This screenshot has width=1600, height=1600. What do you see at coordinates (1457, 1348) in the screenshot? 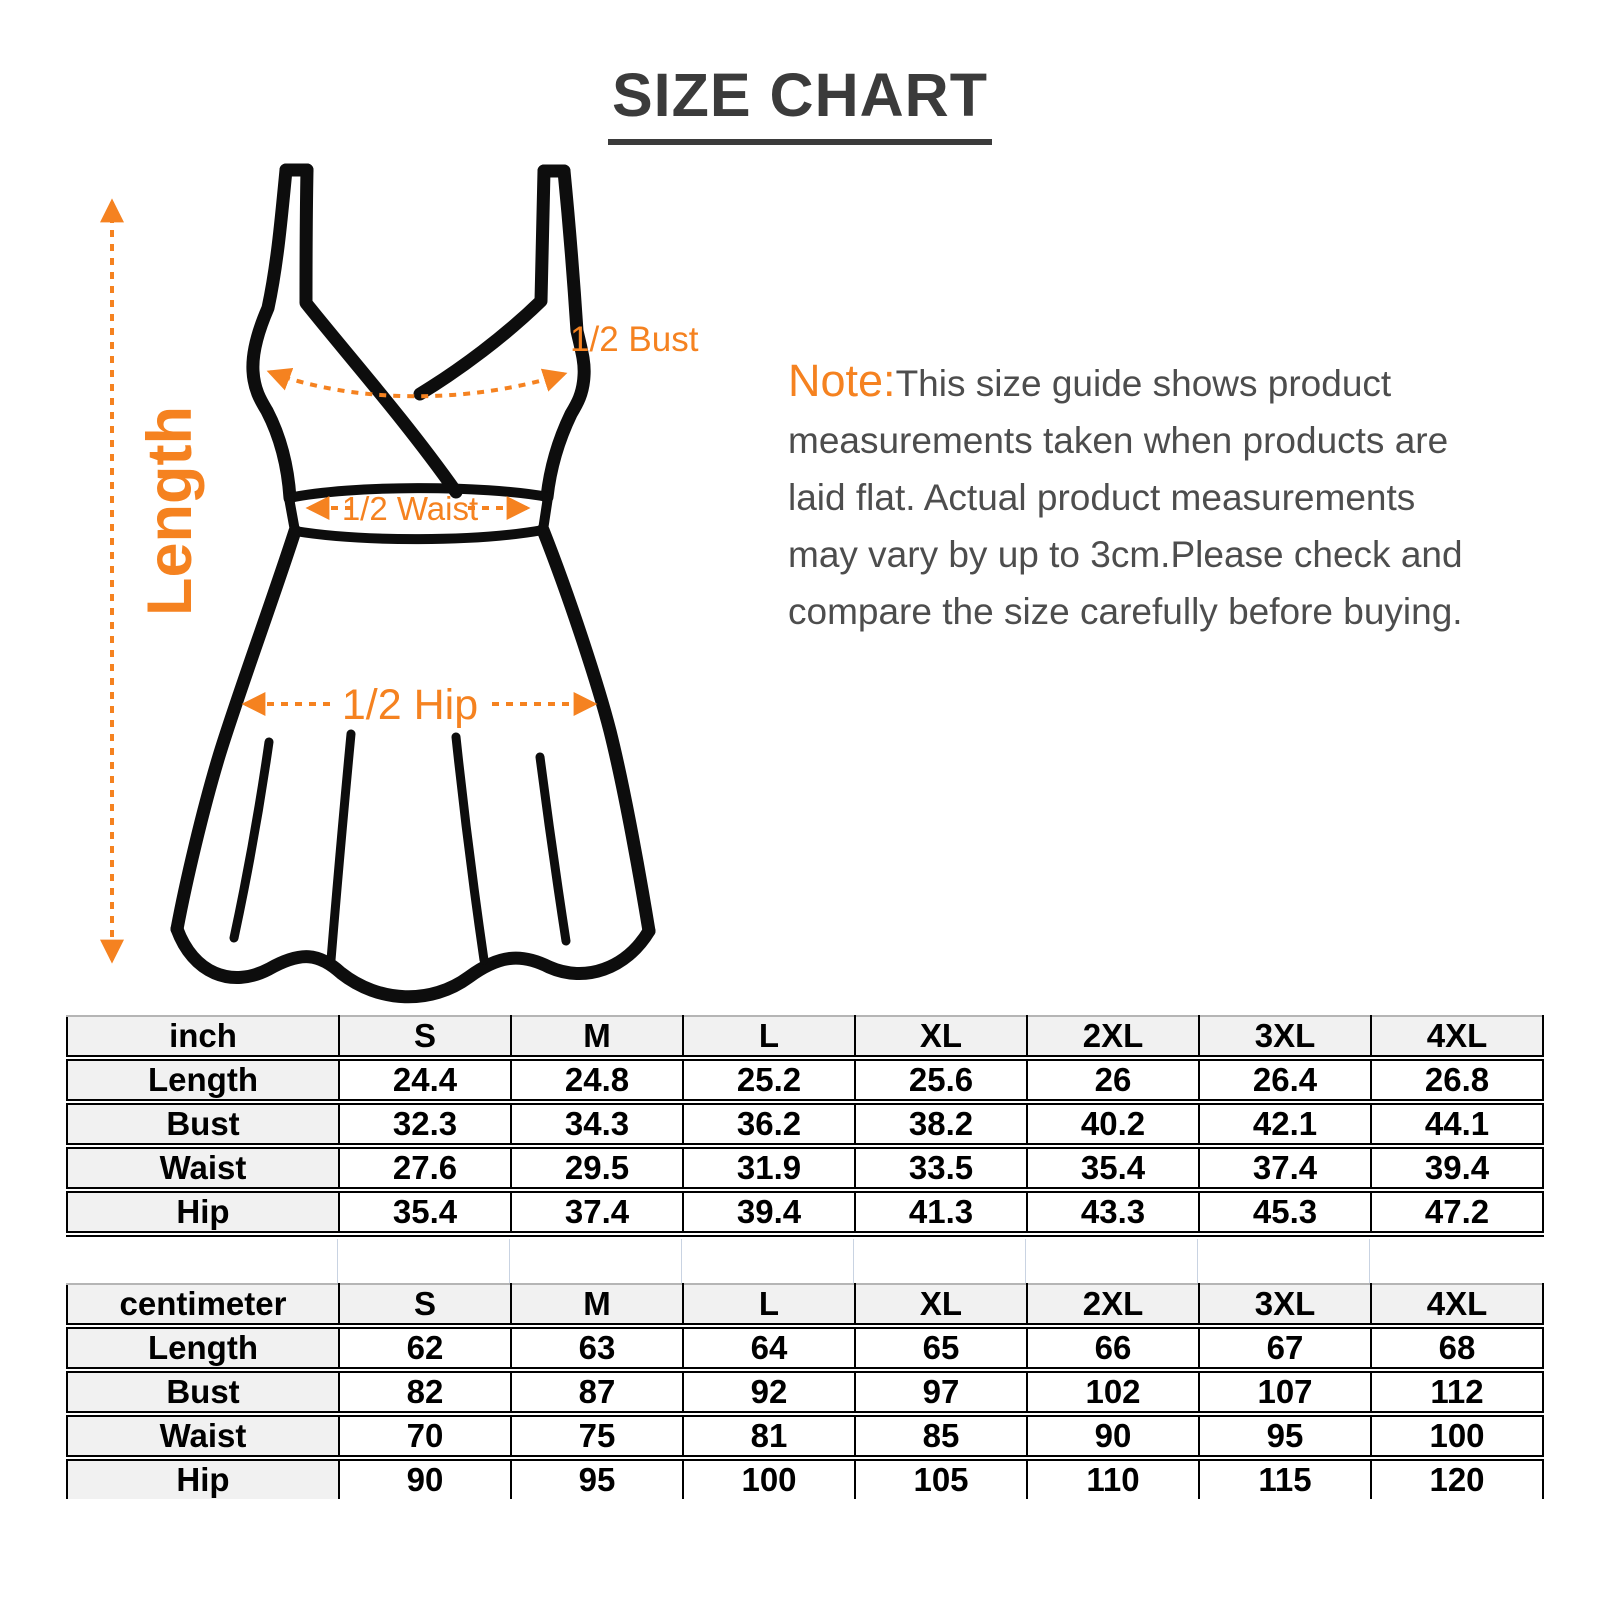
I see `size-value-cell: 68` at bounding box center [1457, 1348].